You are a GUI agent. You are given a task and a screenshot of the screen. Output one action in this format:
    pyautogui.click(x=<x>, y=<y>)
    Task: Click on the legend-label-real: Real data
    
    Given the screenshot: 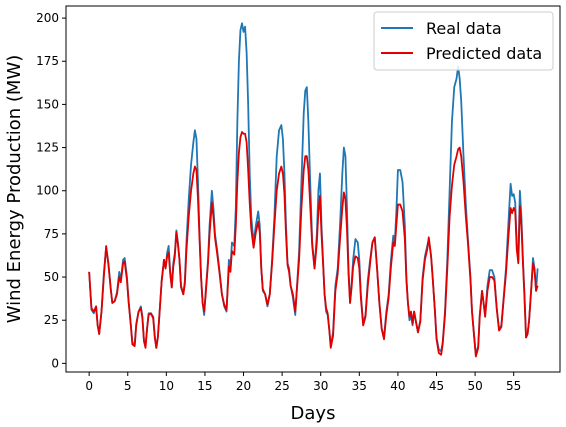 What is the action you would take?
    pyautogui.click(x=464, y=28)
    